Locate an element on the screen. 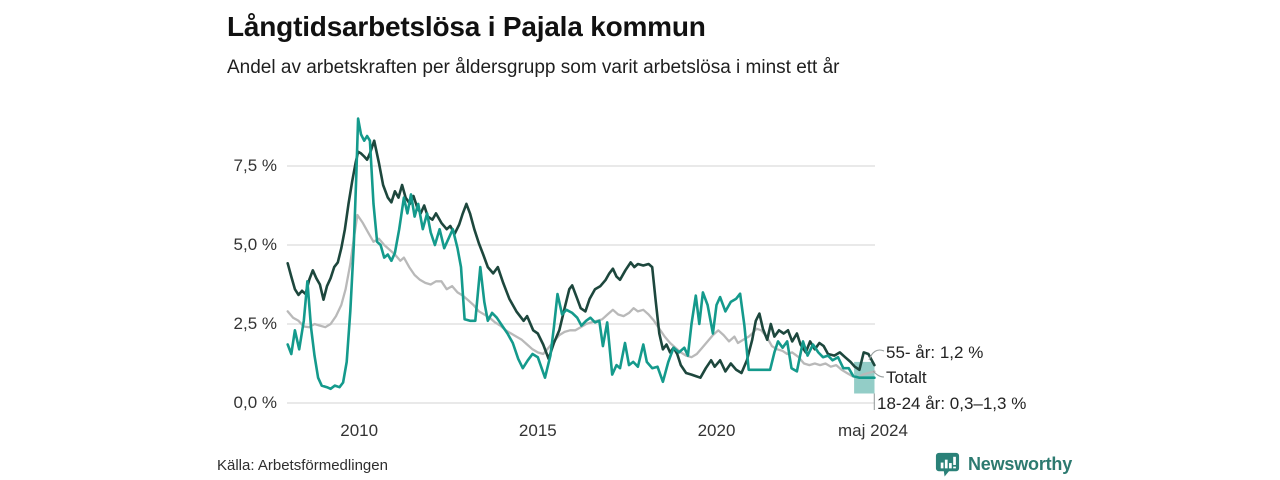 This screenshot has width=1280, height=480. annotation-totalt: Totalt is located at coordinates (906, 377).